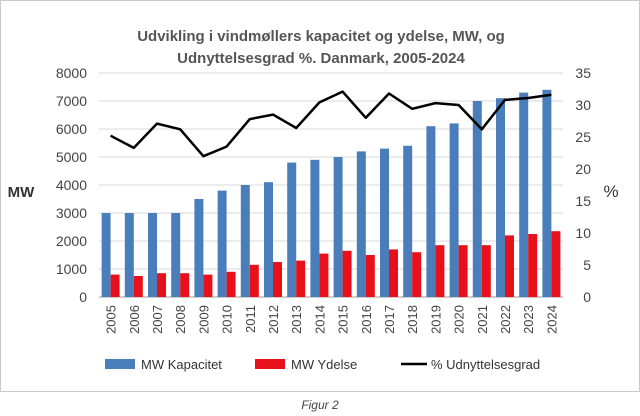  Describe the element at coordinates (587, 297) in the screenshot. I see `y2-tick-label: 0` at that location.